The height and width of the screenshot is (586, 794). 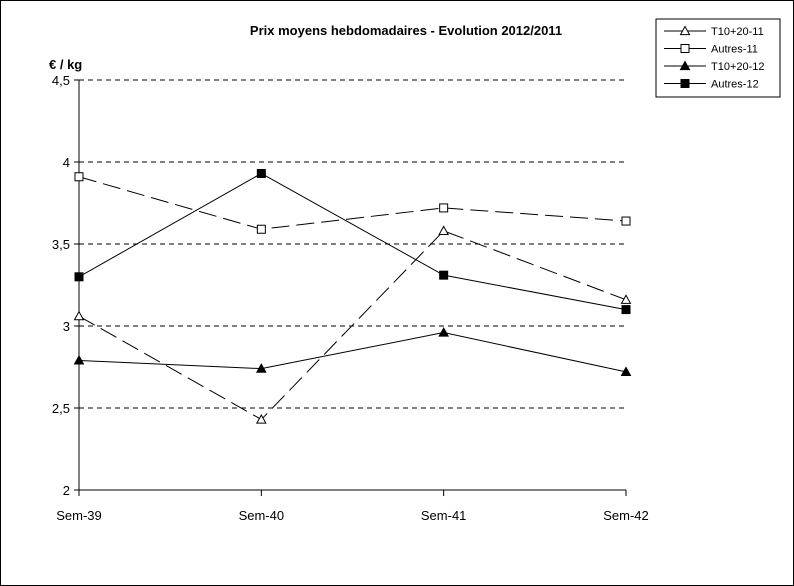 I want to click on legend-item: T10+20-12, so click(x=714, y=66).